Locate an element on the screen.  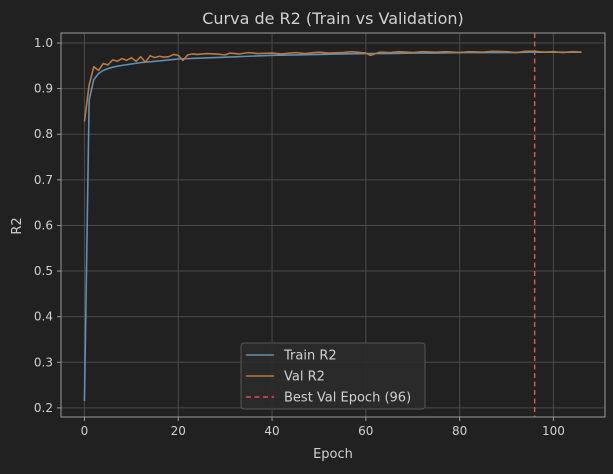
y-tick-label: 0.6 is located at coordinates (43, 225).